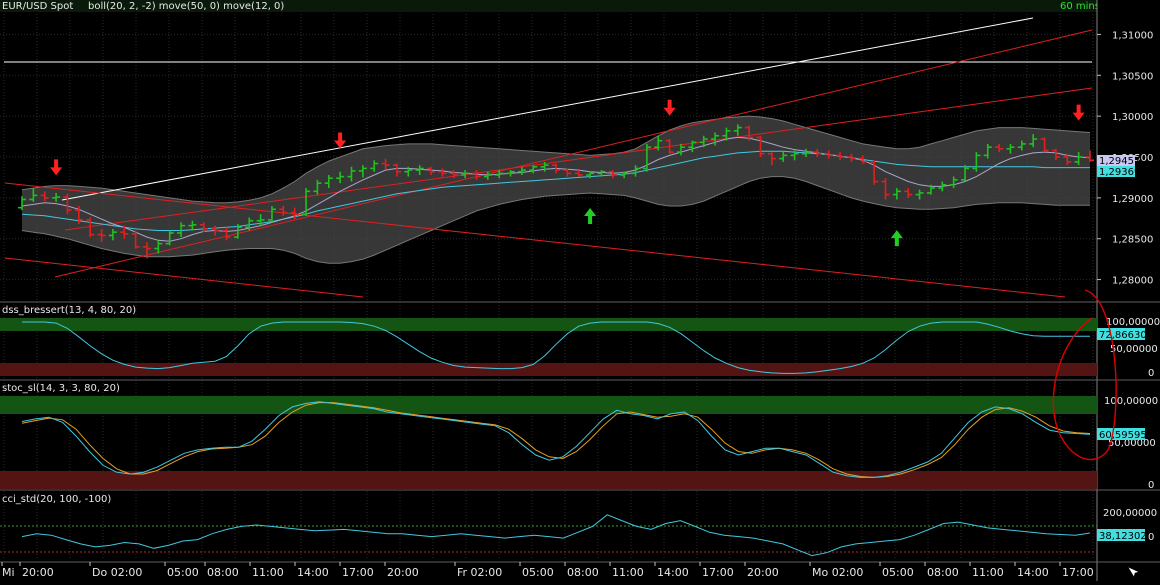 This screenshot has width=1160, height=585. I want to click on bollinger-upper-line, so click(556, 159).